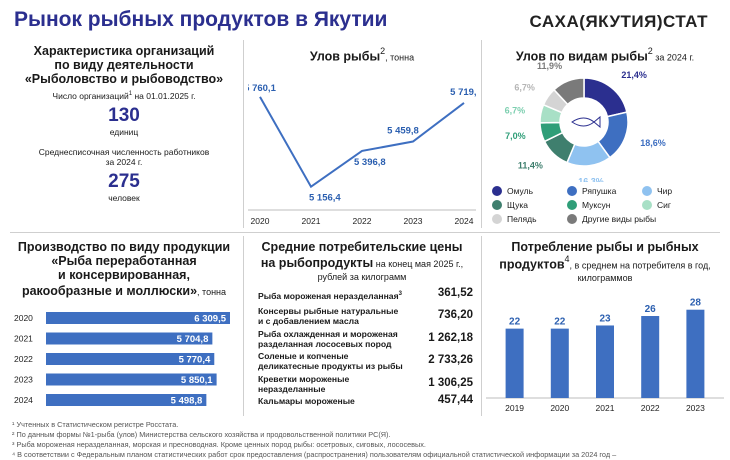  I want to click on slice-label: 7,0%, so click(515, 136).